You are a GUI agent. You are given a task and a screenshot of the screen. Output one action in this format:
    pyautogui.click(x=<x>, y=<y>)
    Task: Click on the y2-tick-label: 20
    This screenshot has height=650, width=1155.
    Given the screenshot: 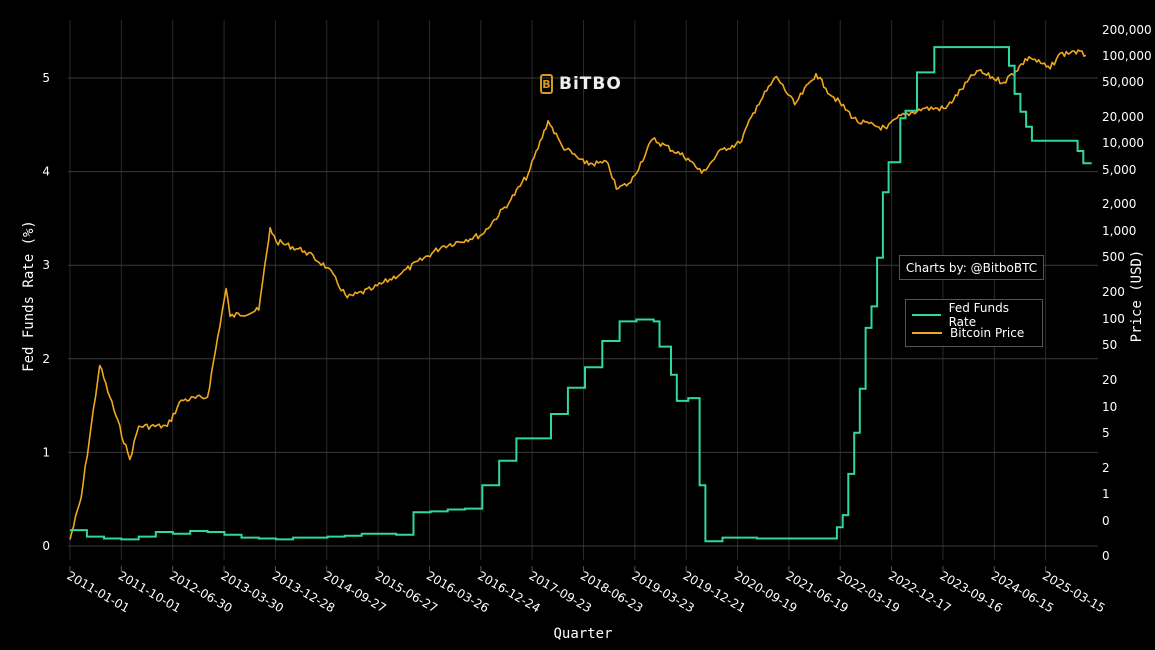 What is the action you would take?
    pyautogui.click(x=1109, y=380)
    